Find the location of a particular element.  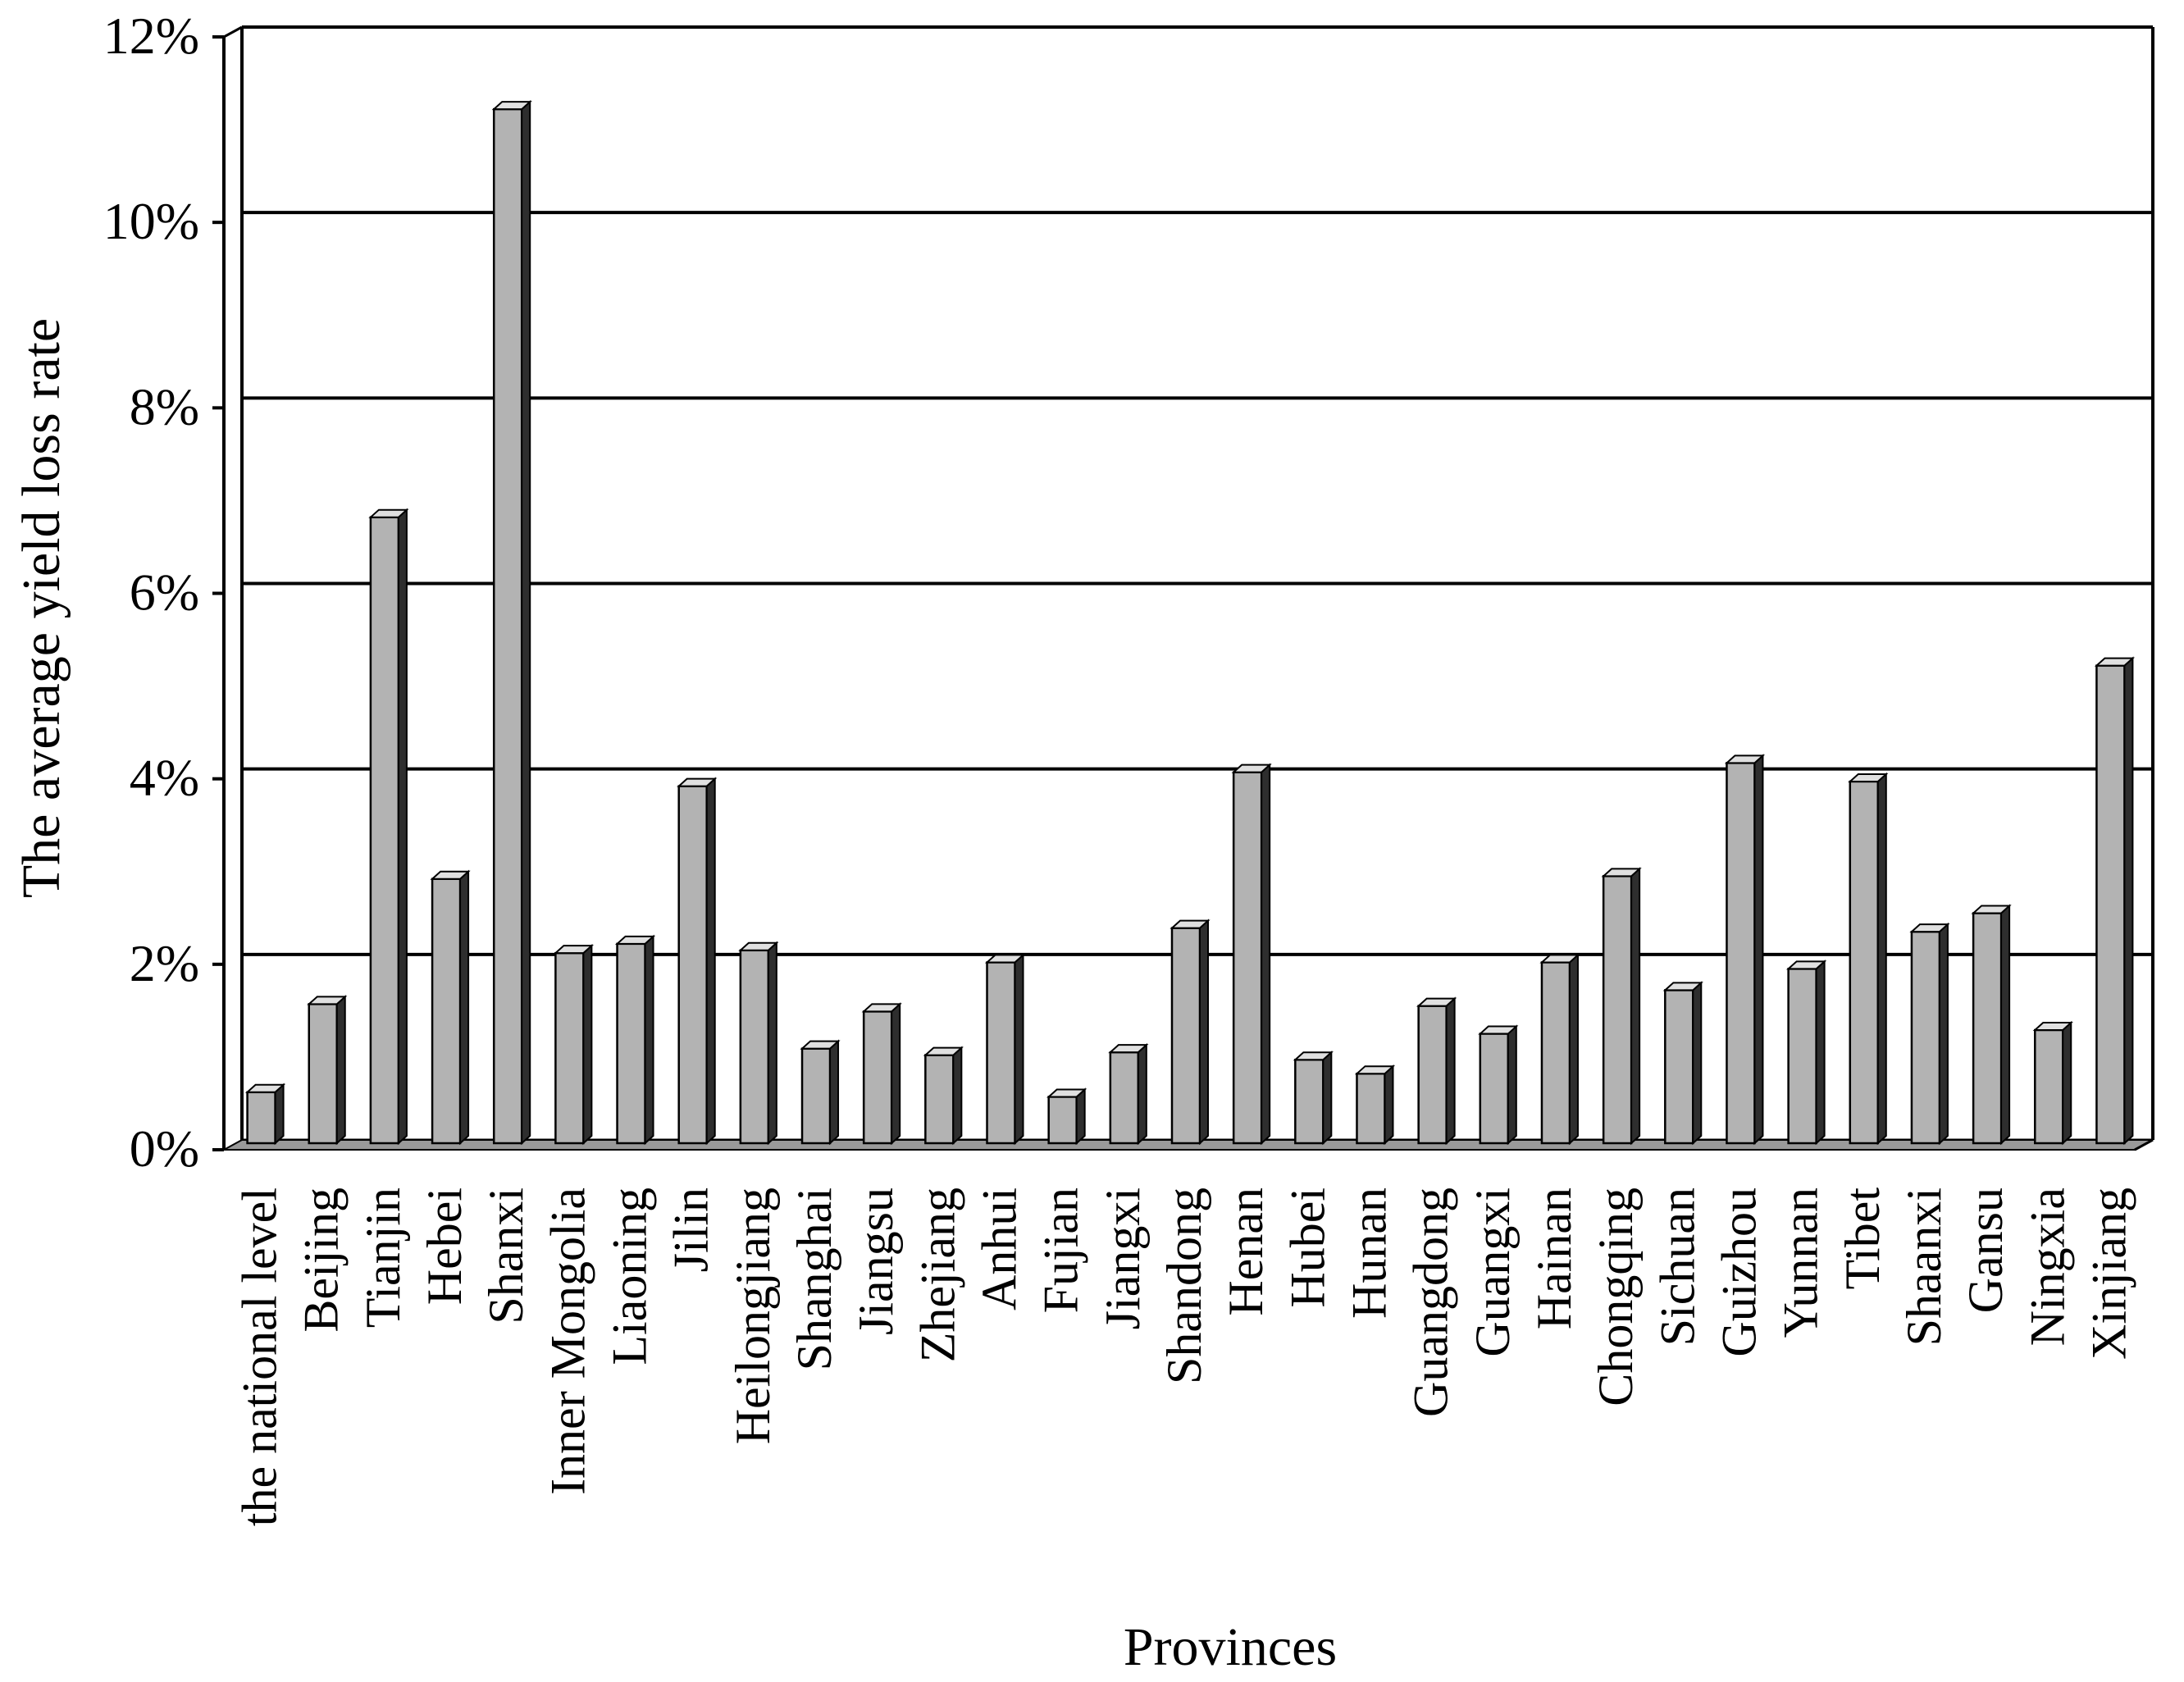

x-category-label: Tianjin is located at coordinates (383, 1257).